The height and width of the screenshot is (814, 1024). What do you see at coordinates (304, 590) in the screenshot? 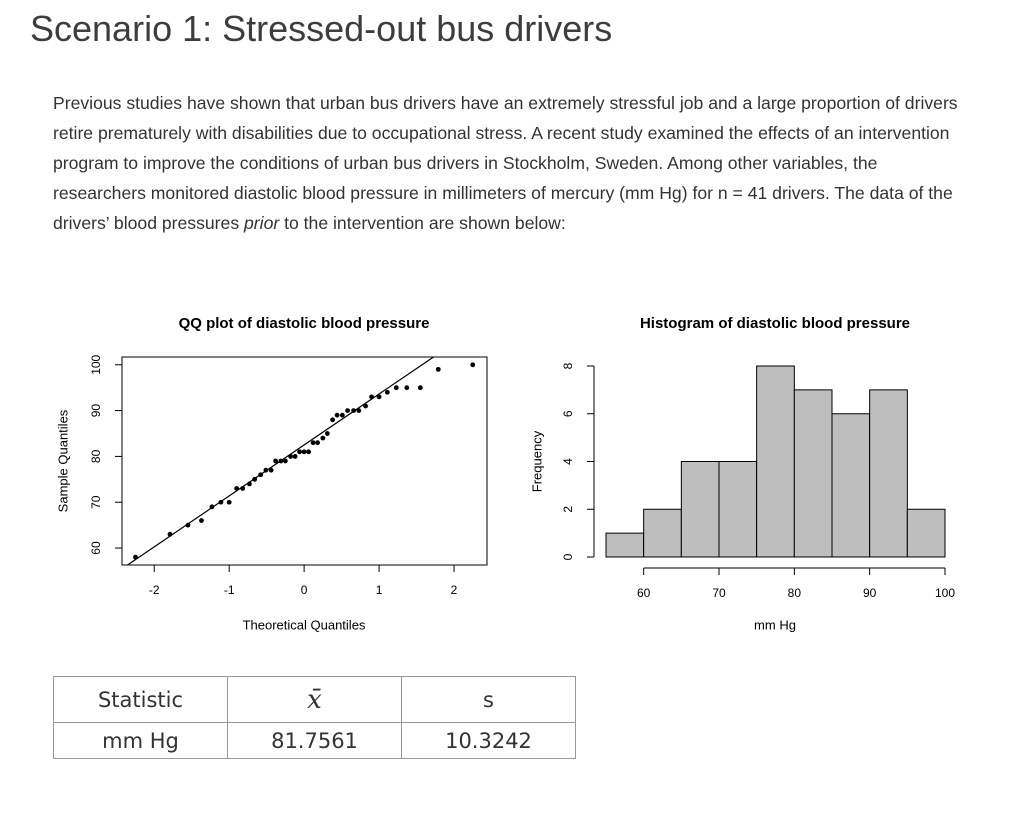
I see `x-tick-label: 0` at bounding box center [304, 590].